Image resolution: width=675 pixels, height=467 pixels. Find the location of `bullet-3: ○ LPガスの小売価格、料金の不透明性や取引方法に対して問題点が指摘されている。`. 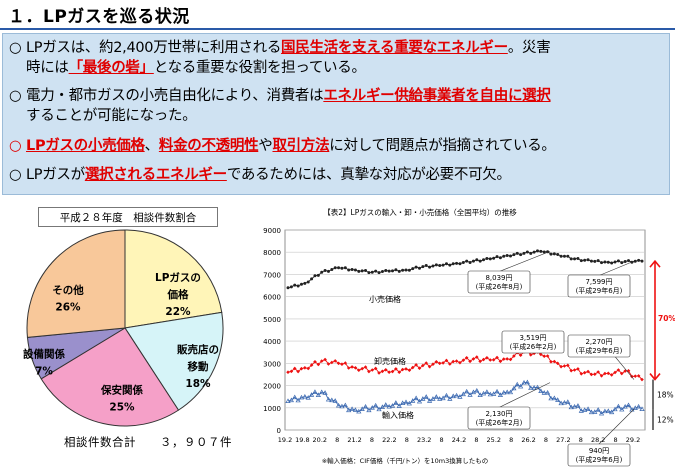

bullet-3: ○ LPガスの小売価格、料金の不透明性や取引方法に対して問題点が指摘されている。 is located at coordinates (282, 146).